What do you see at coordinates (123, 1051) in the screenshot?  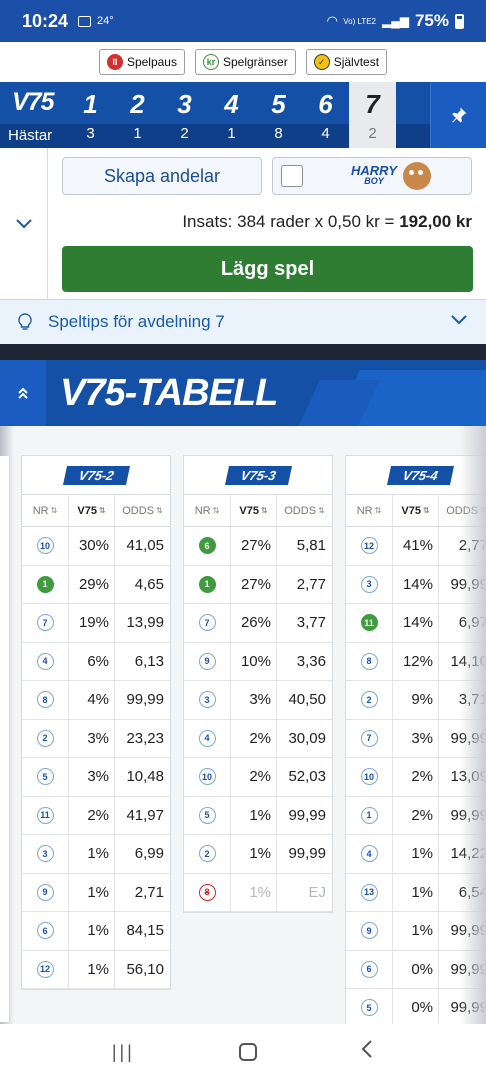 I see `recents-icon: |||` at bounding box center [123, 1051].